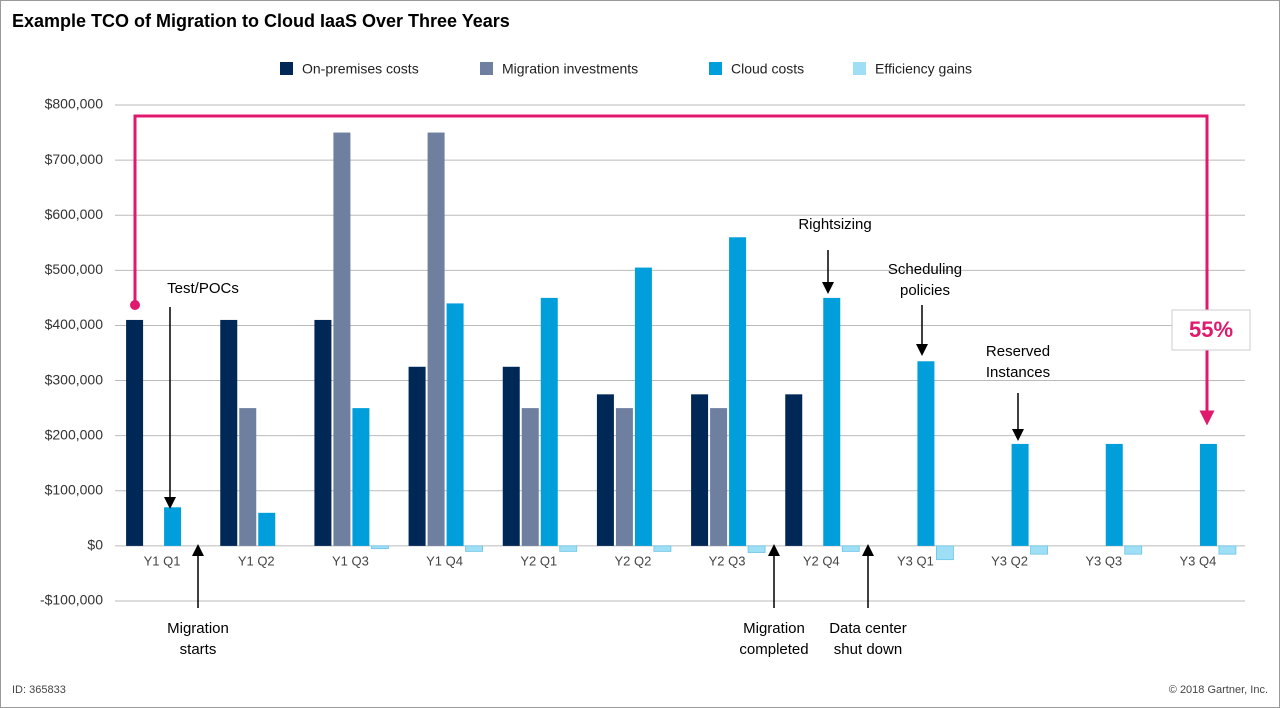 This screenshot has width=1280, height=708. Describe the element at coordinates (74, 434) in the screenshot. I see `y-tick-label: $200,000` at that location.